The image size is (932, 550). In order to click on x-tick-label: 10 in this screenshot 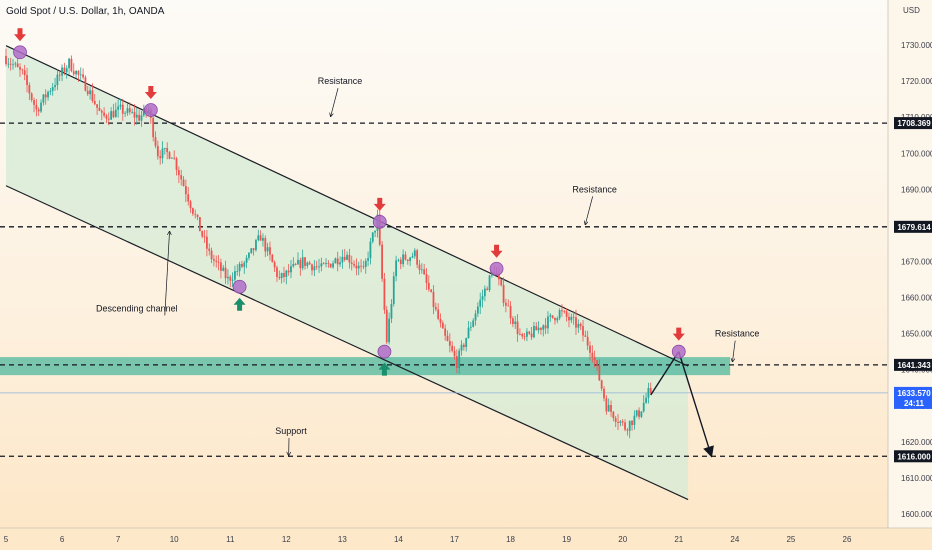, I will do `click(174, 539)`.